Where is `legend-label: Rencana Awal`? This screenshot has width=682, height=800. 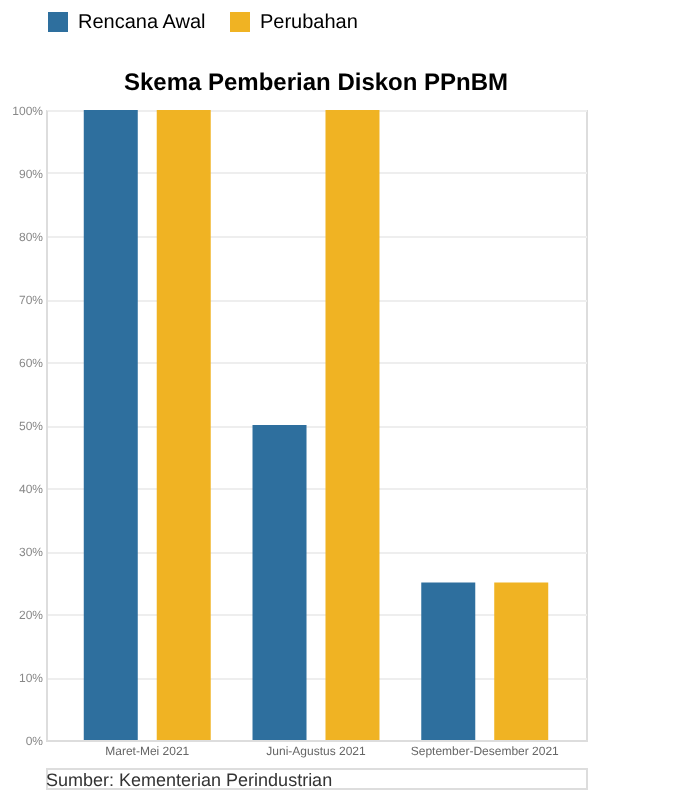
legend-label: Rencana Awal is located at coordinates (142, 23).